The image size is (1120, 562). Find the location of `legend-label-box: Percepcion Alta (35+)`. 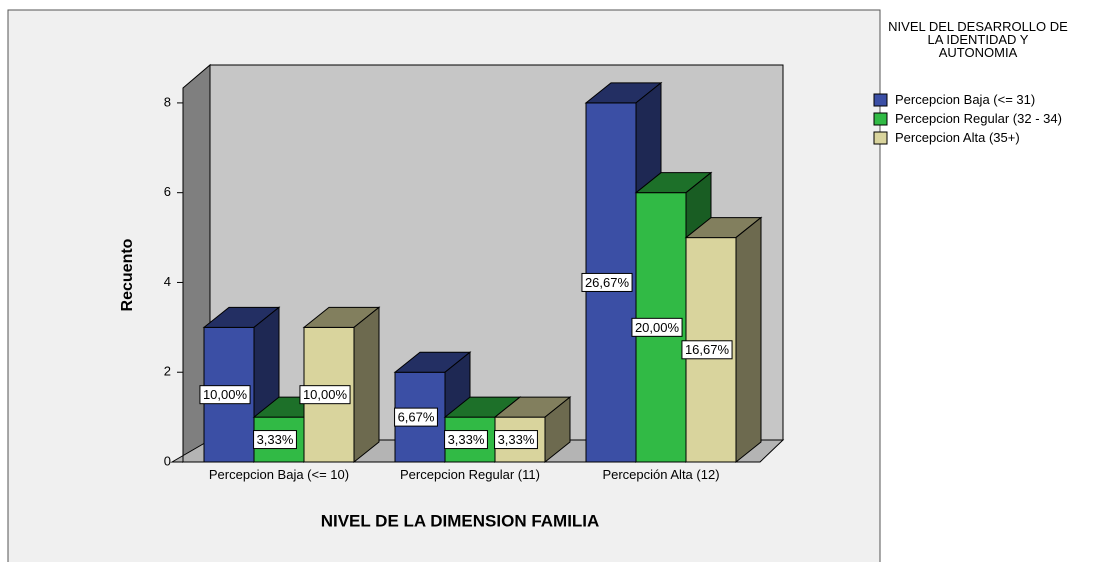

legend-label-box: Percepcion Alta (35+) is located at coordinates (957, 138).